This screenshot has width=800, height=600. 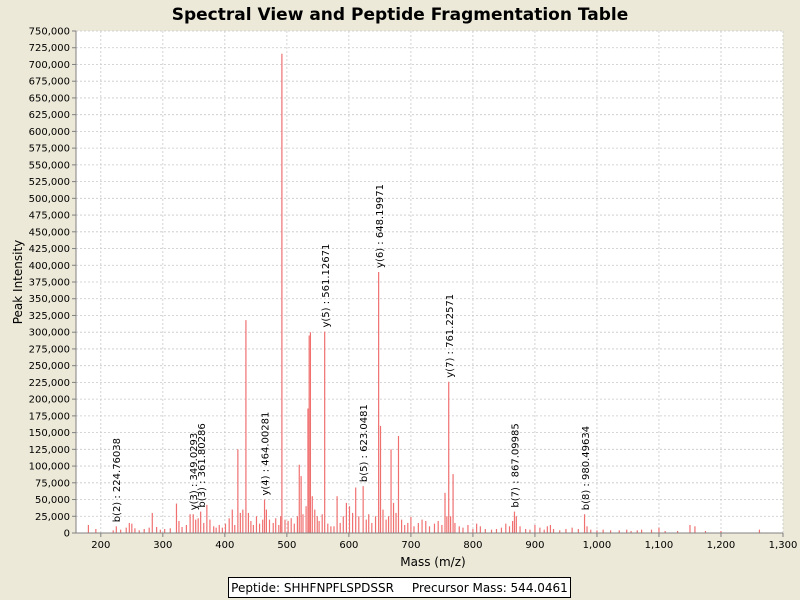 I want to click on y-axis-label: Peak Intensity, so click(x=18, y=282).